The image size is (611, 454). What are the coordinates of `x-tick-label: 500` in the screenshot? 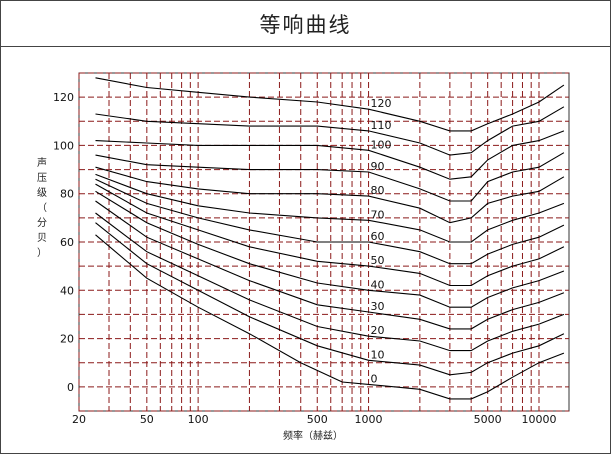 It's located at (317, 419).